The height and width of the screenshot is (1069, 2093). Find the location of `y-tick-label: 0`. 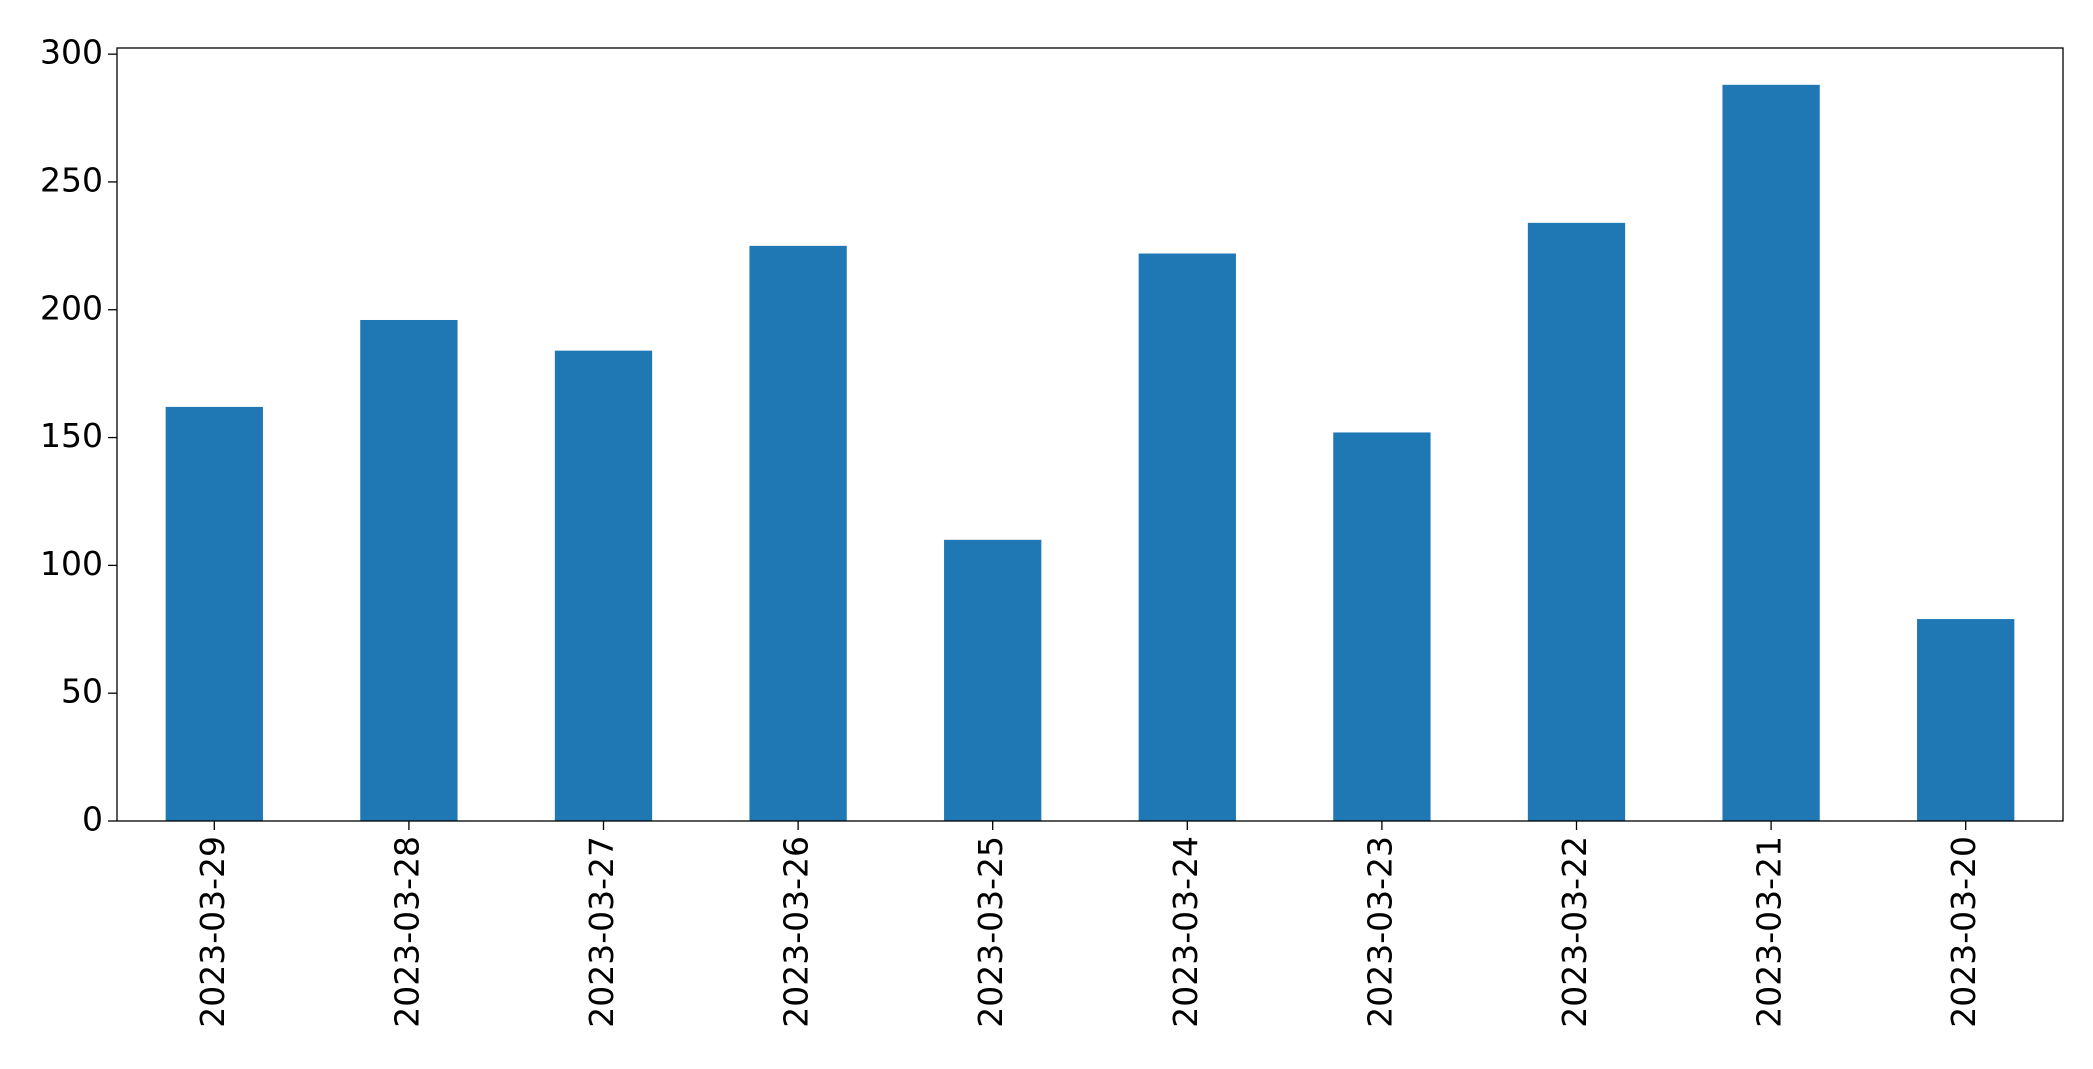

y-tick-label: 0 is located at coordinates (92, 819).